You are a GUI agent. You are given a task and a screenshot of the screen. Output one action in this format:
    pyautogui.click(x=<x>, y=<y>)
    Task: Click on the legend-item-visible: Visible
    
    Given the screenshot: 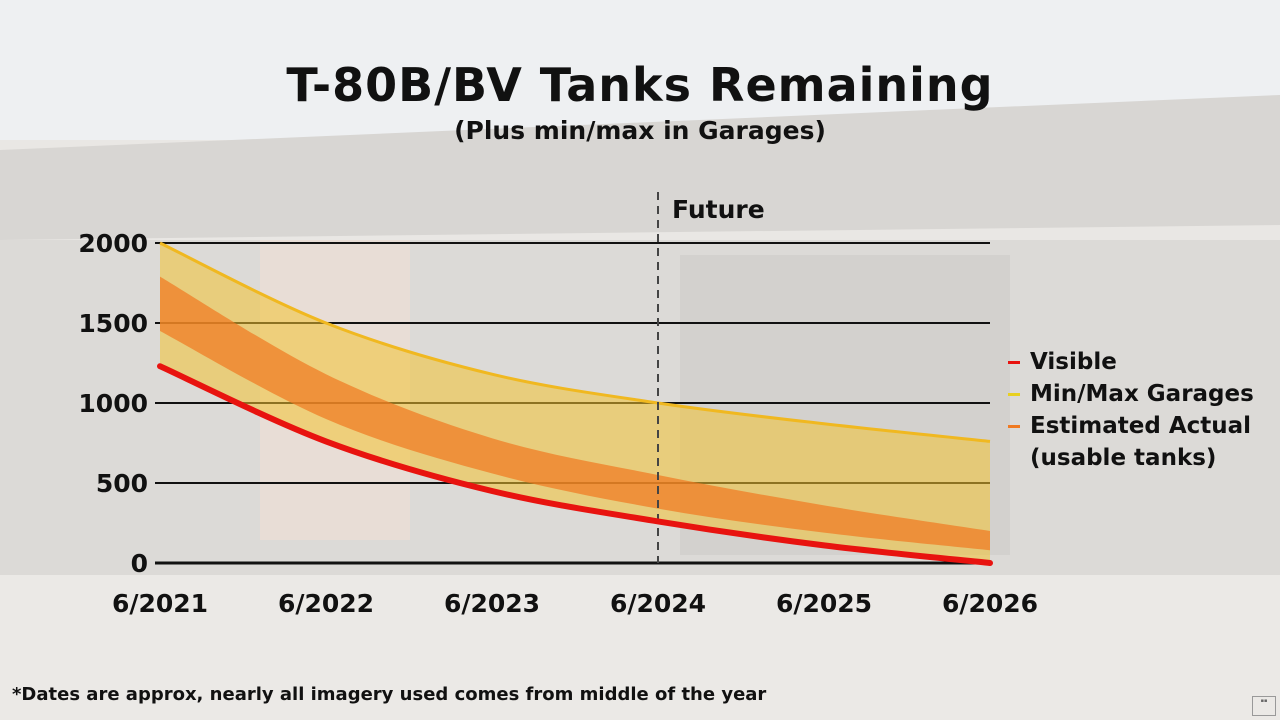 What is the action you would take?
    pyautogui.click(x=1131, y=362)
    